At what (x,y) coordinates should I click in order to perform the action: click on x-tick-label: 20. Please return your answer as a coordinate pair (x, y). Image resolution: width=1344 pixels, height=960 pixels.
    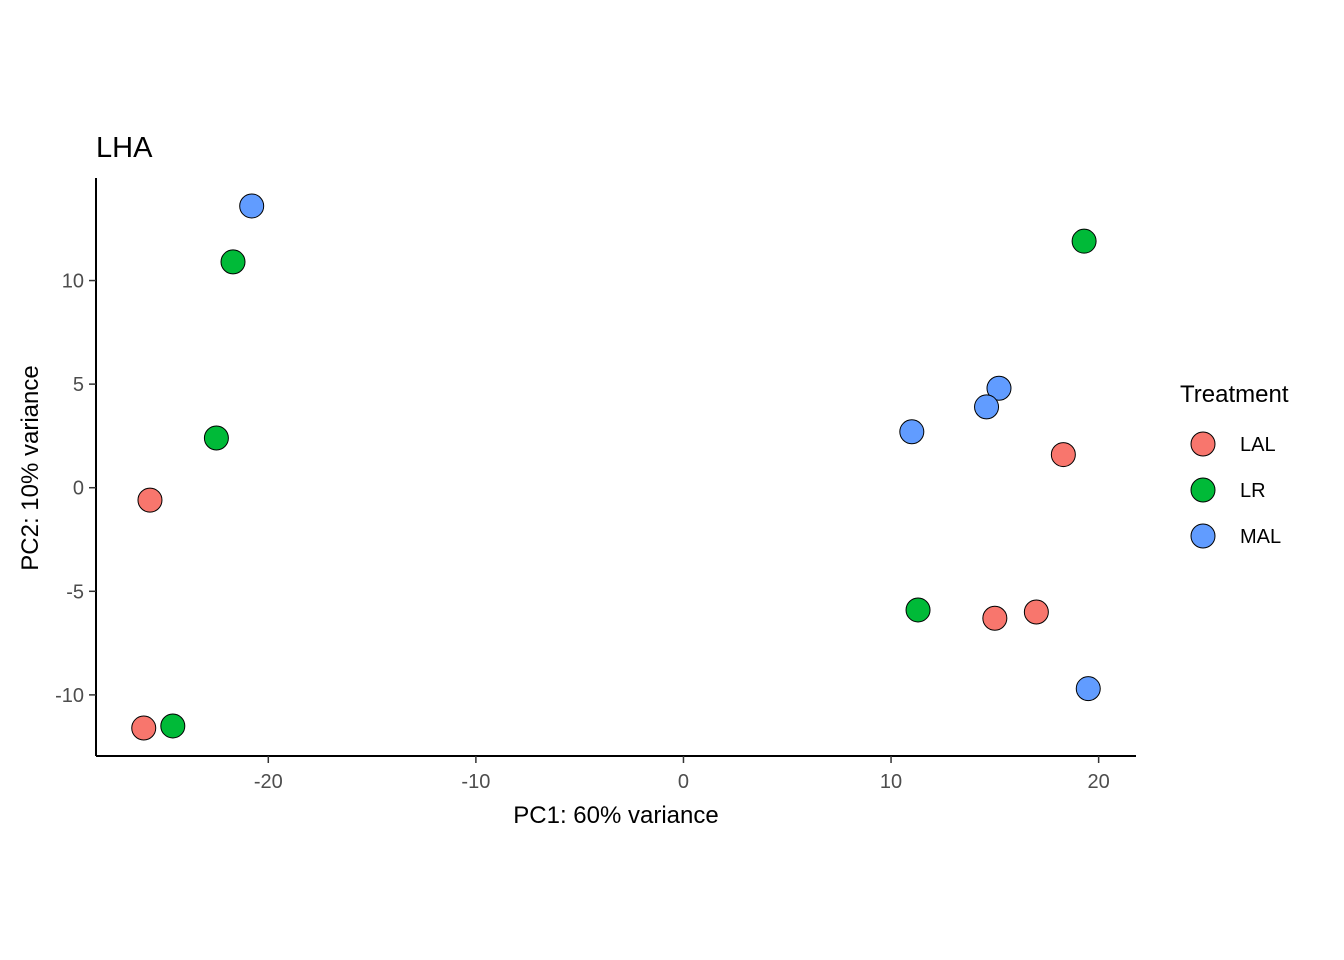
    Looking at the image, I should click on (1099, 782).